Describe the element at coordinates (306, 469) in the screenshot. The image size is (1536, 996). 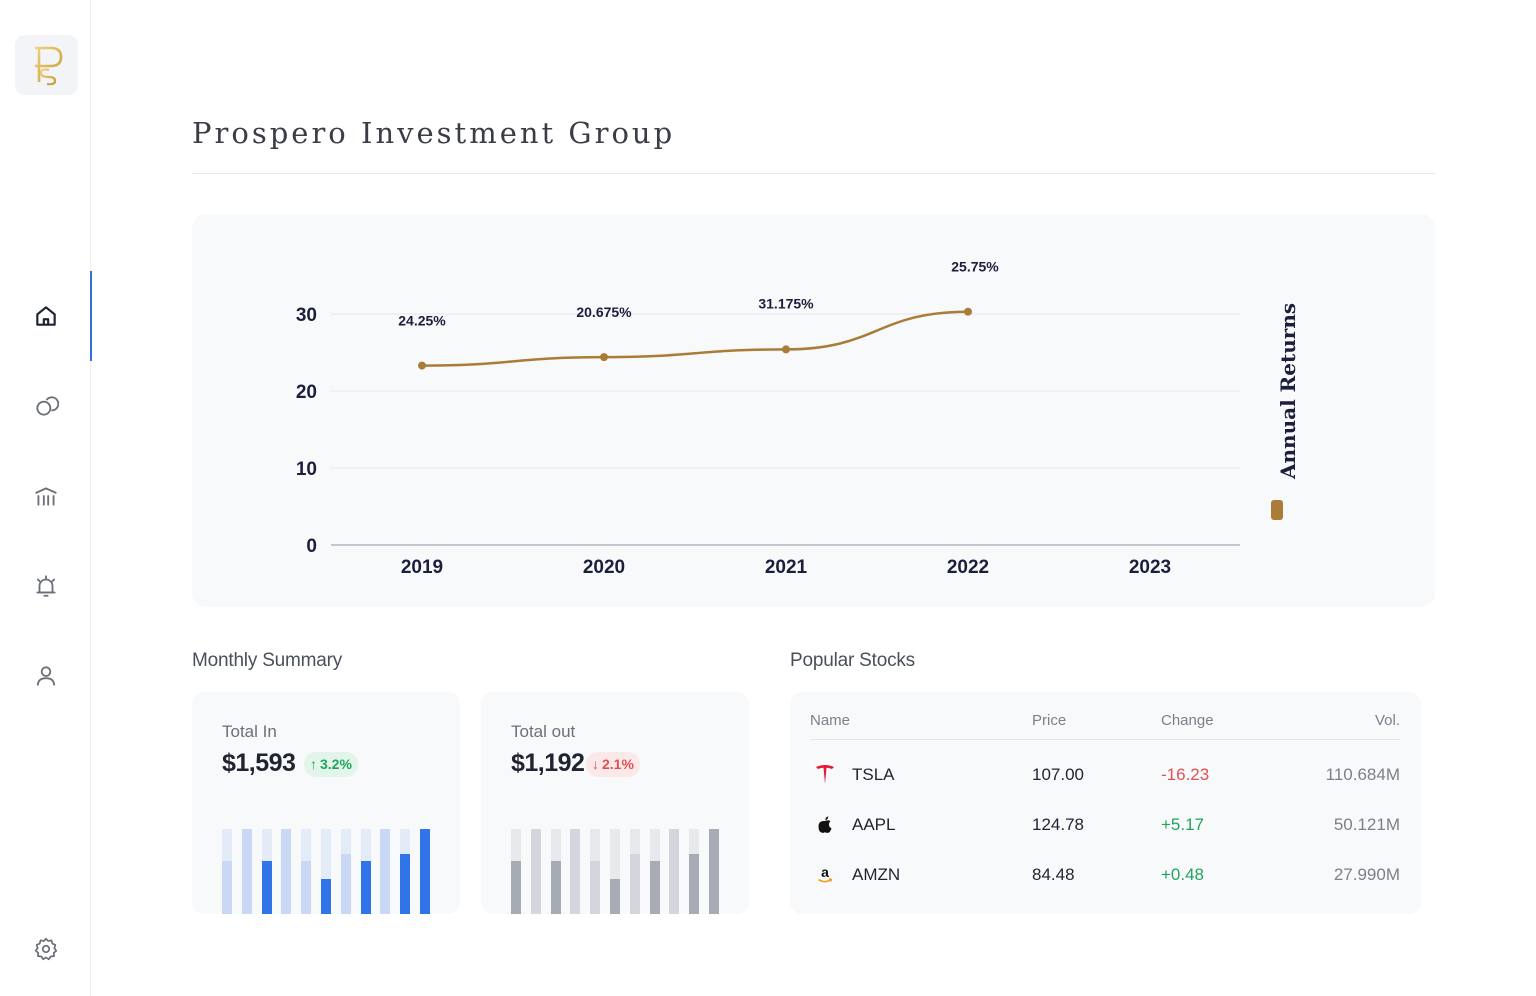
I see `y-tick-label: 10` at that location.